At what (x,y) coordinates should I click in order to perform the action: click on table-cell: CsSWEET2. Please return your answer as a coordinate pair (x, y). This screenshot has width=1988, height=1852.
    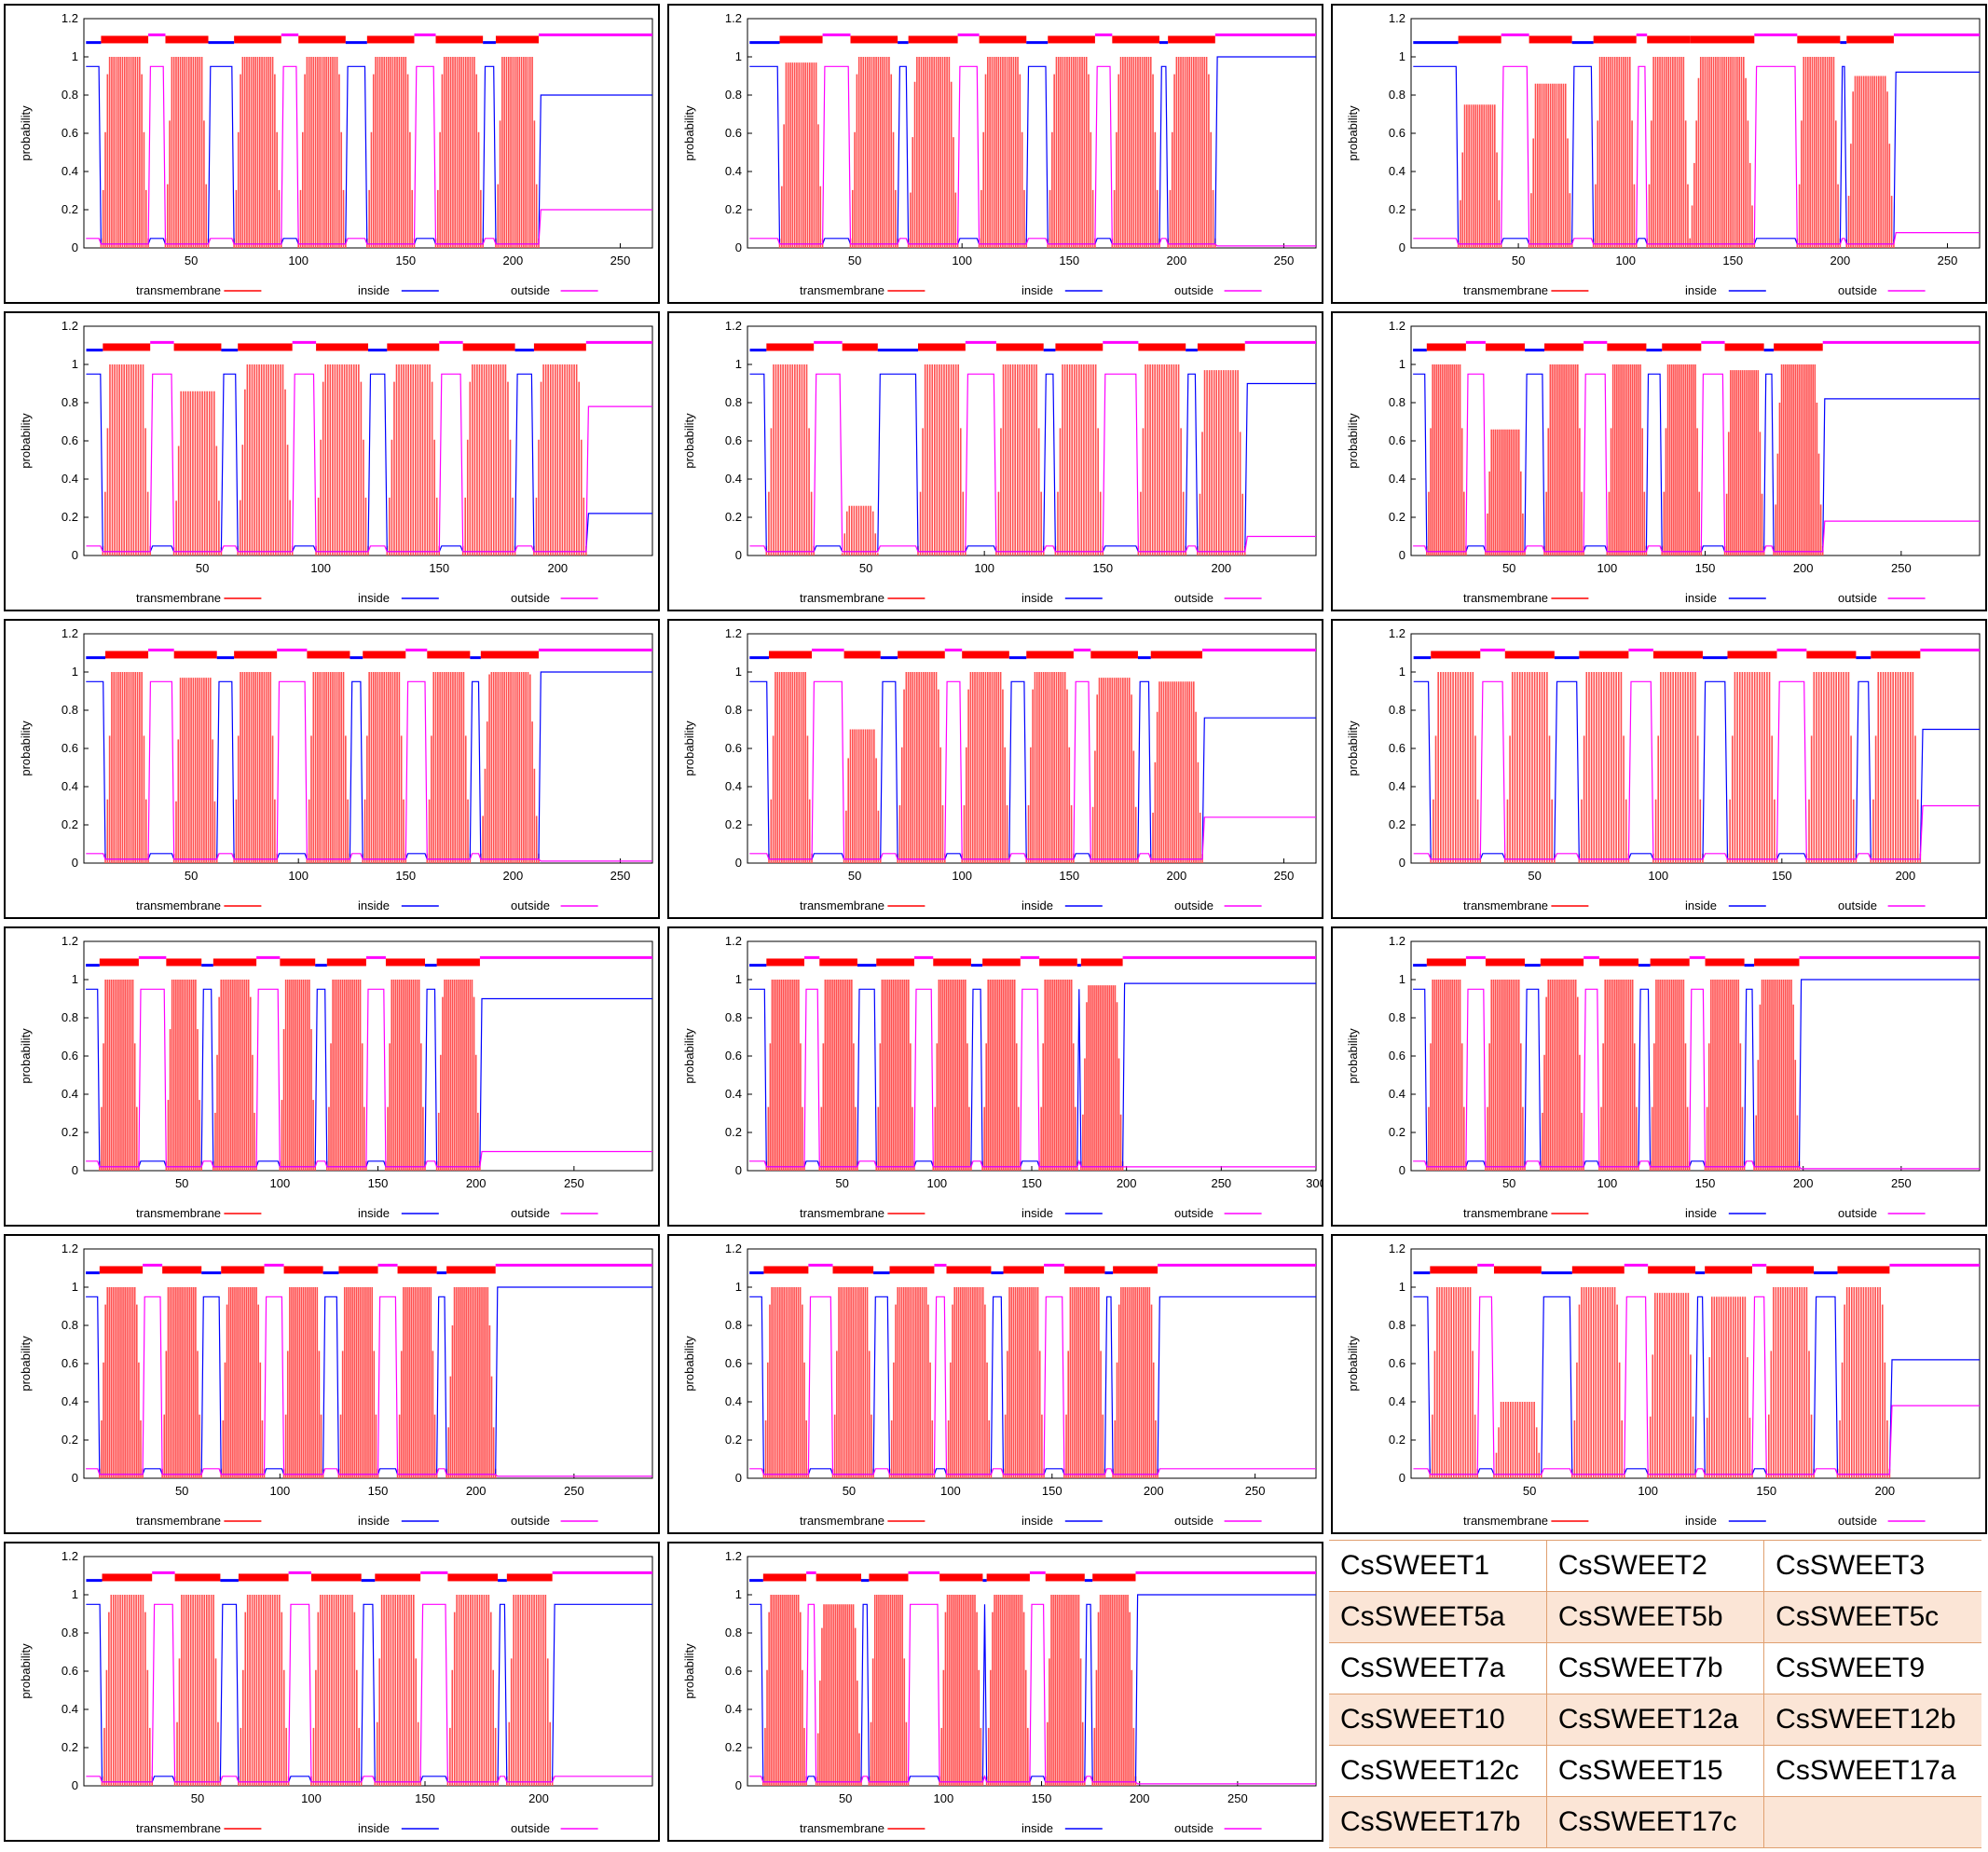
    Looking at the image, I should click on (1655, 1566).